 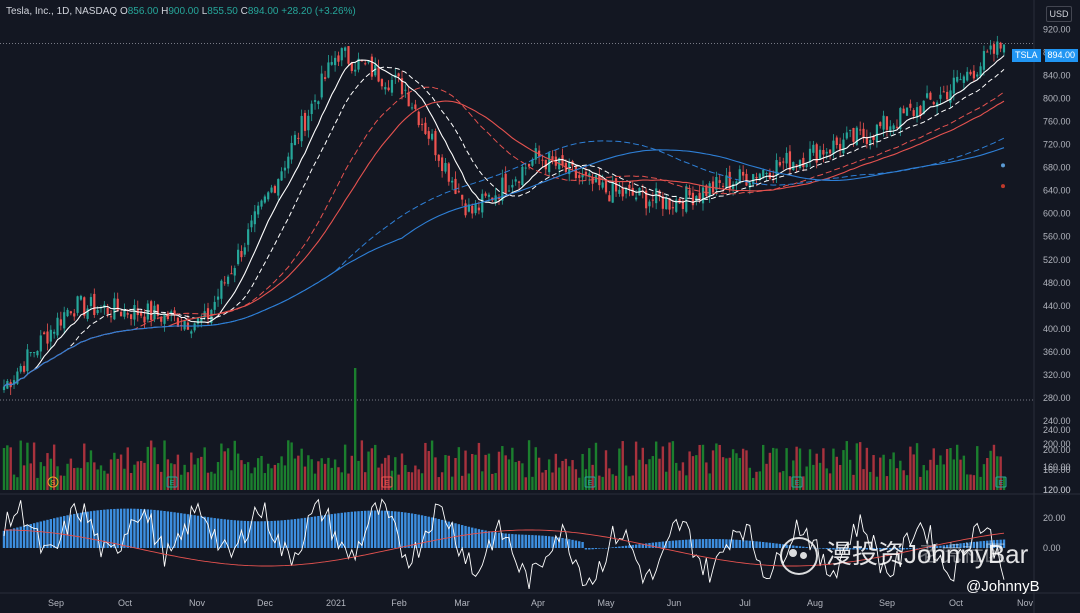 What do you see at coordinates (172, 482) in the screenshot?
I see `earnings-event-icon` at bounding box center [172, 482].